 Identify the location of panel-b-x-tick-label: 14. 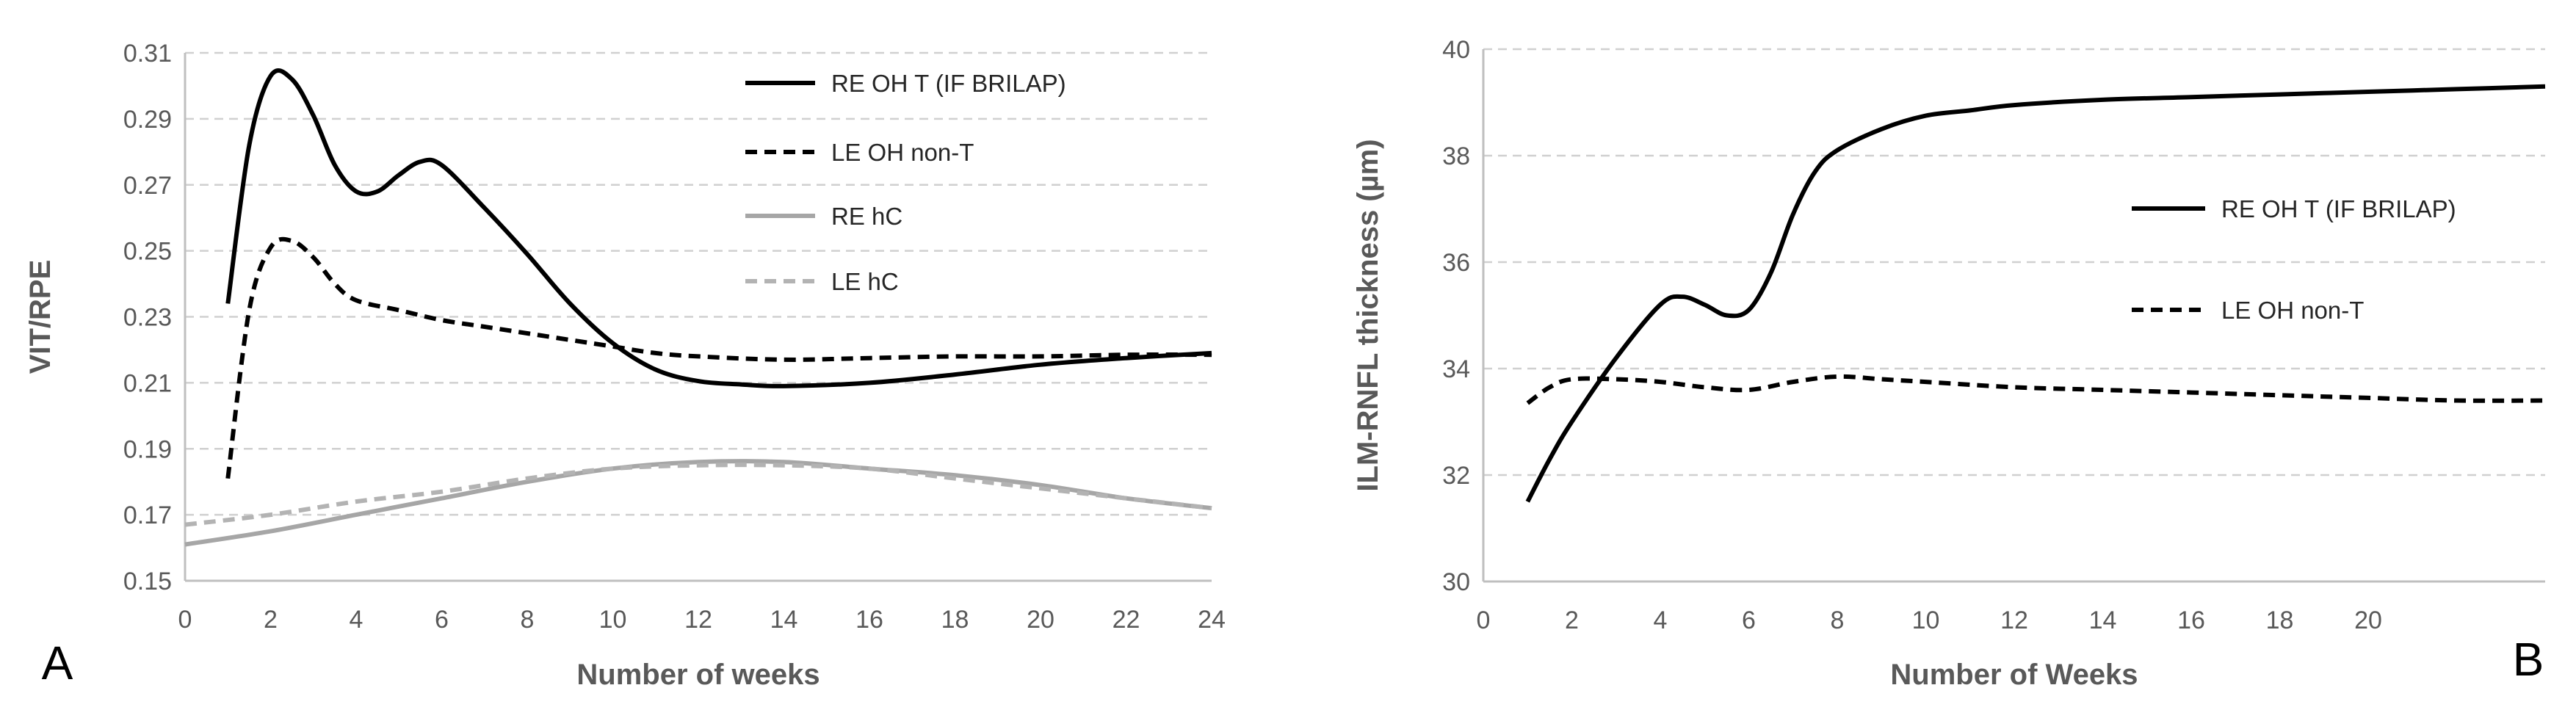
(2103, 620).